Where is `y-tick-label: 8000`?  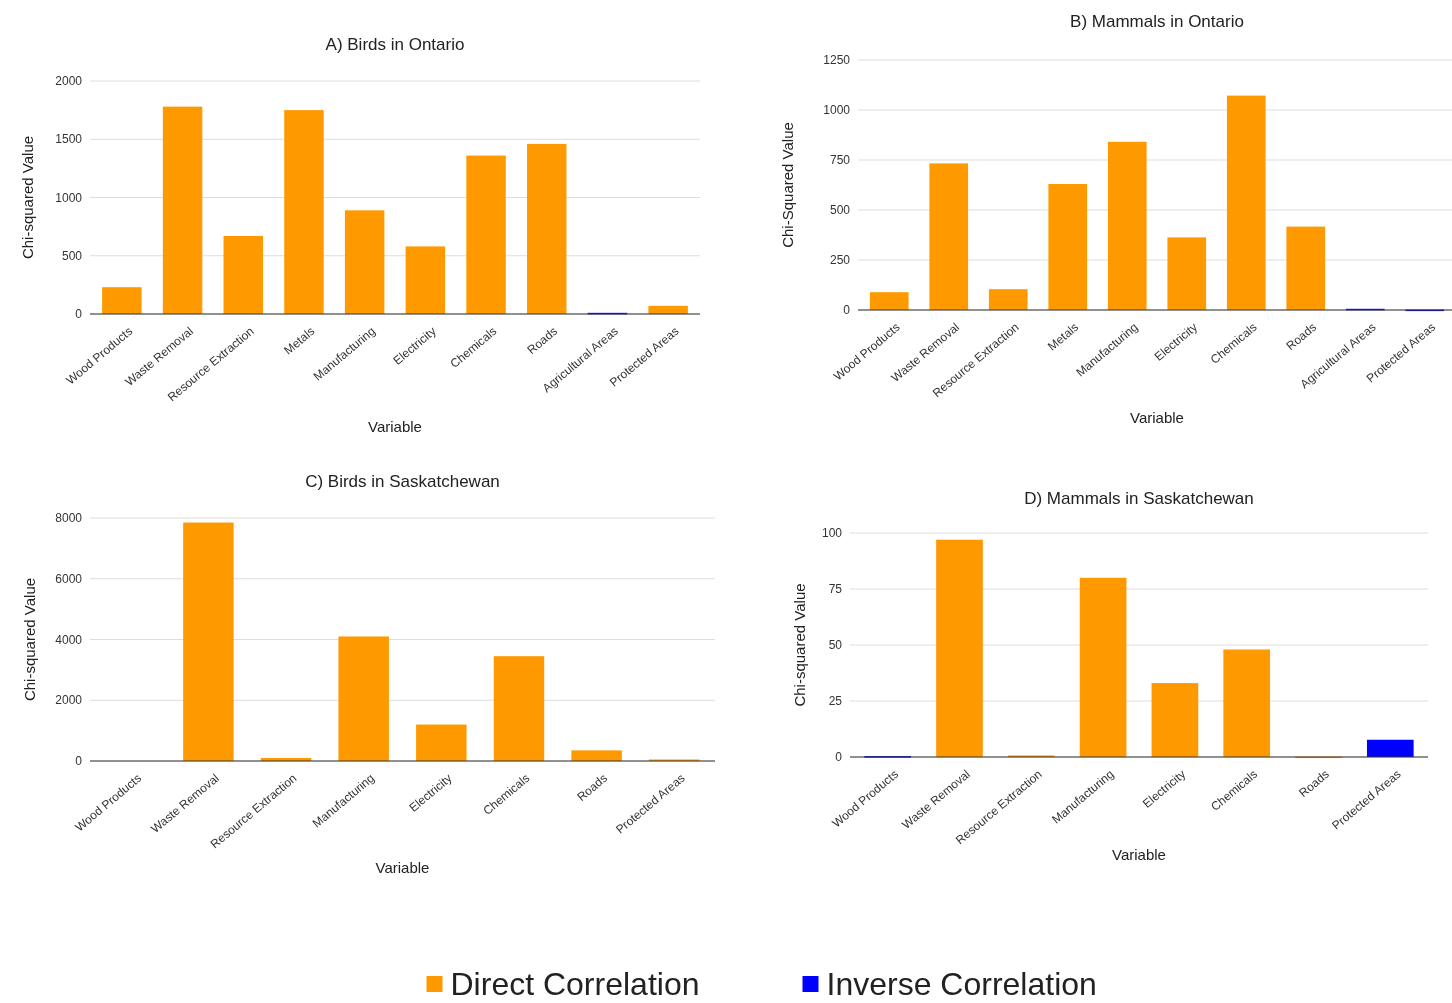
y-tick-label: 8000 is located at coordinates (69, 518).